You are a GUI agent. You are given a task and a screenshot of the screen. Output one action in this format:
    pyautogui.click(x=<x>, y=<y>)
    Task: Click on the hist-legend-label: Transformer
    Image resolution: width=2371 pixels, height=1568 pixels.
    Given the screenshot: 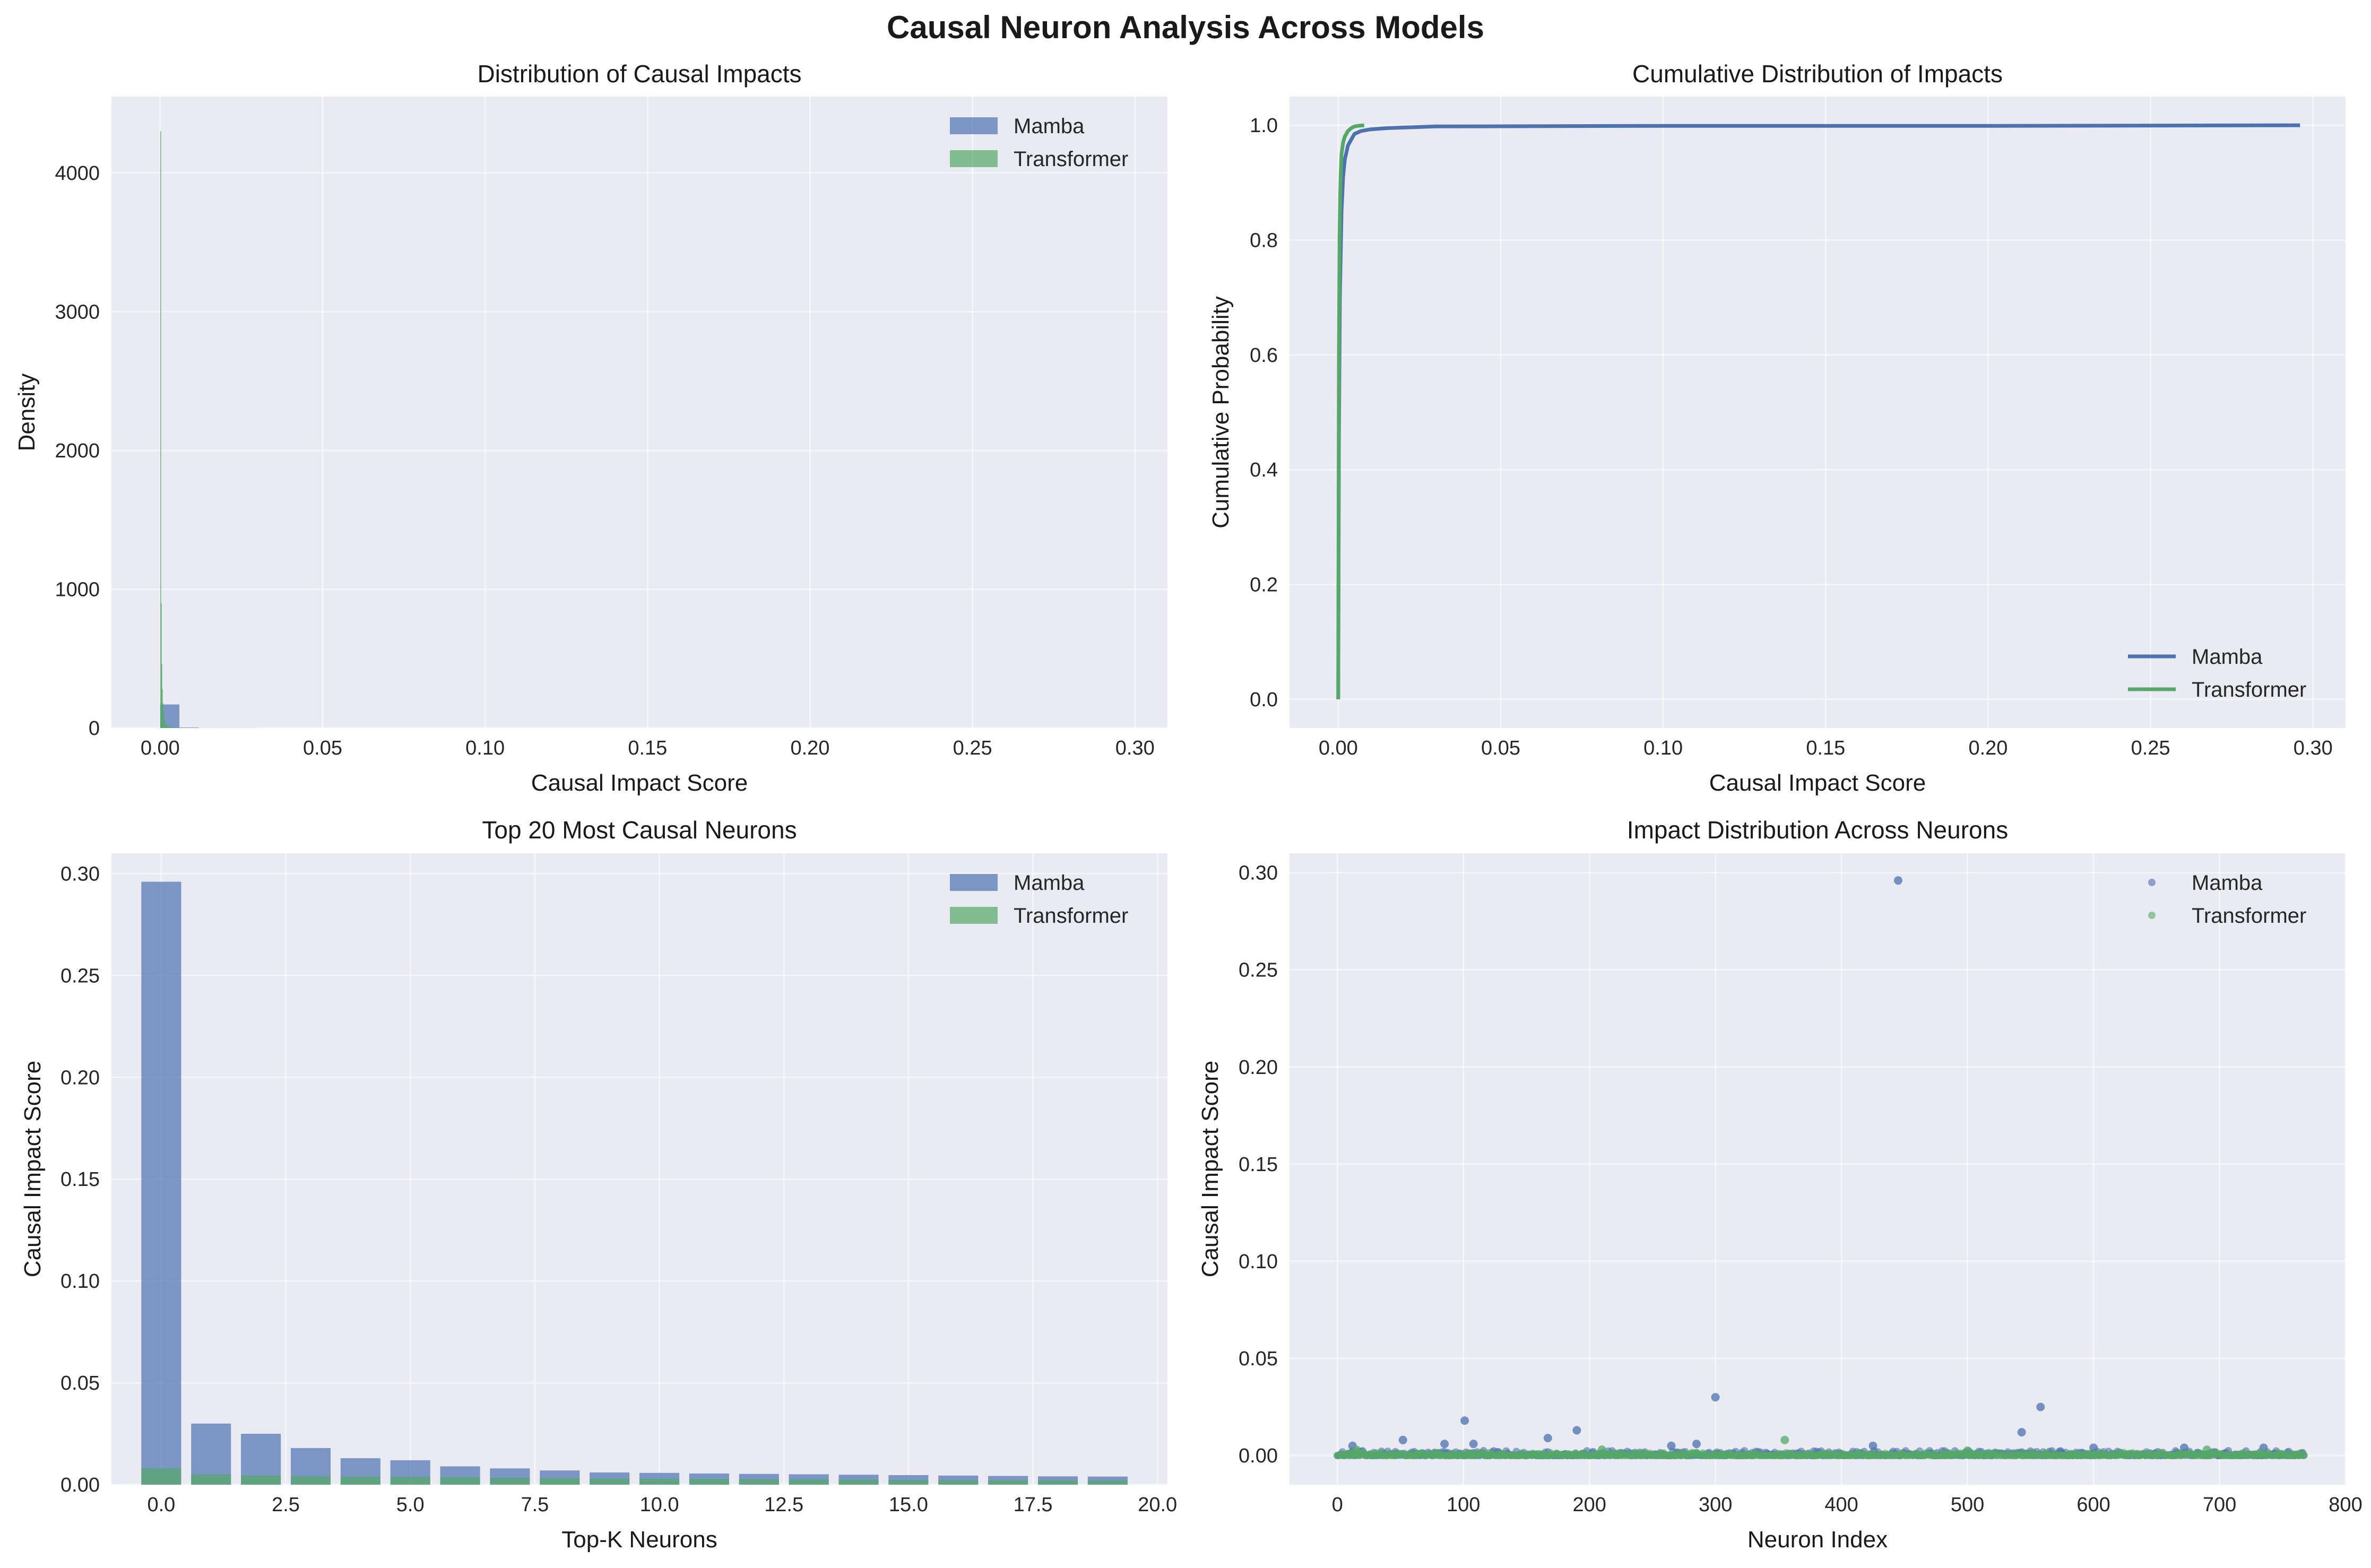 What is the action you would take?
    pyautogui.click(x=1071, y=159)
    